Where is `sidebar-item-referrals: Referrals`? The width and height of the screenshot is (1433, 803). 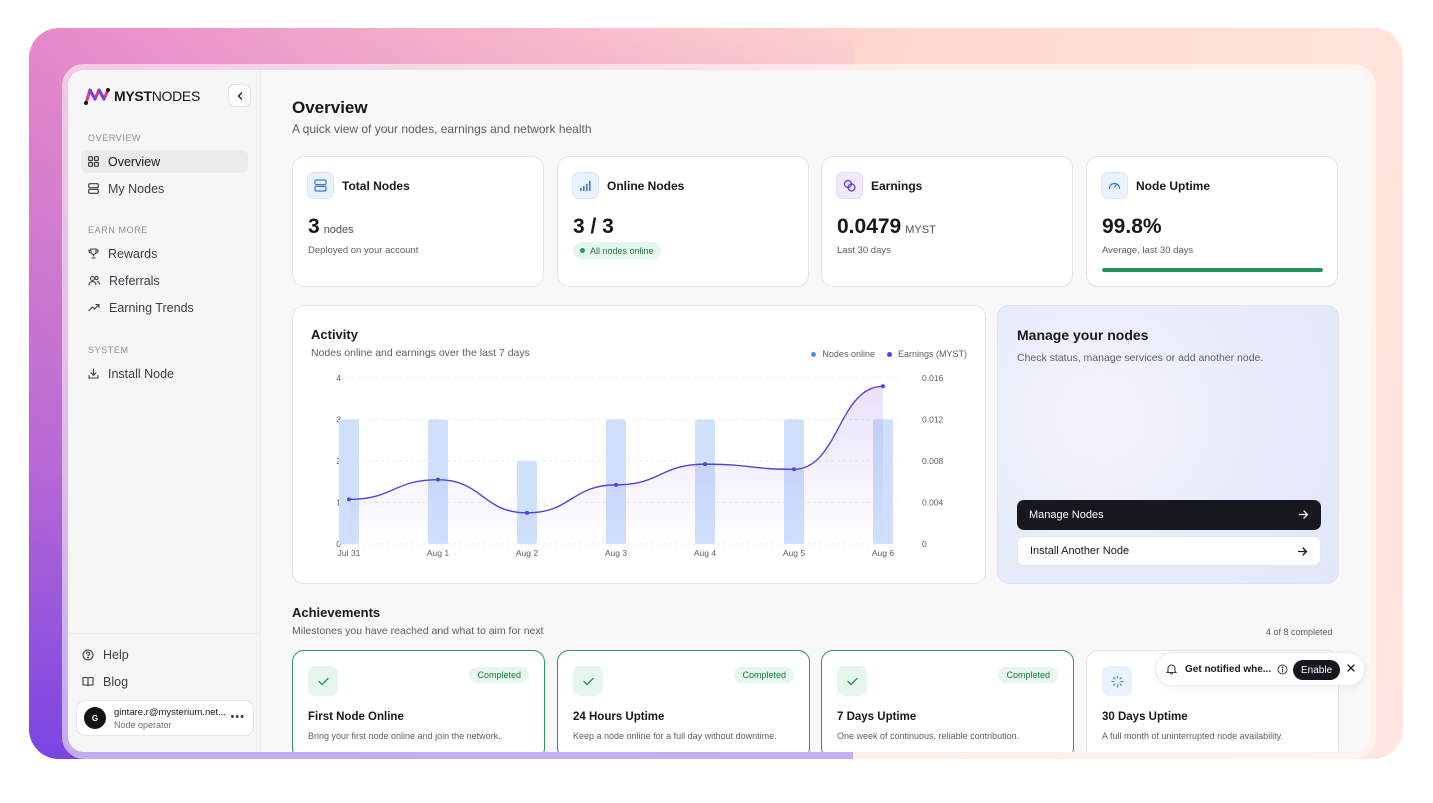
sidebar-item-referrals: Referrals is located at coordinates (164, 280).